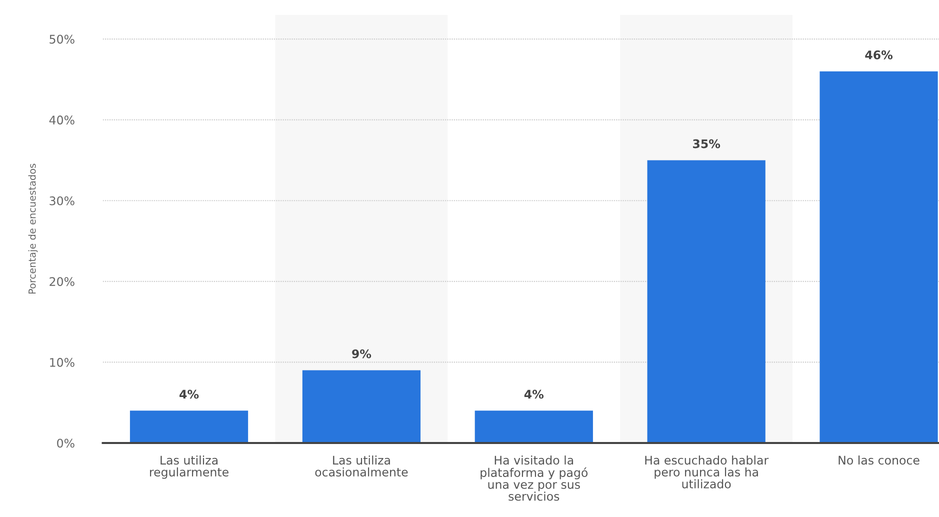  What do you see at coordinates (707, 472) in the screenshot?
I see `x-tick-label: Ha escuchado hablar pero nunca las ha utilizado` at bounding box center [707, 472].